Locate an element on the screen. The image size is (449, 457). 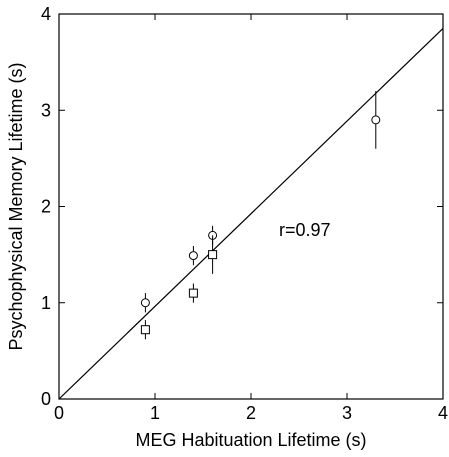
x-tick-label: 0 is located at coordinates (59, 413).